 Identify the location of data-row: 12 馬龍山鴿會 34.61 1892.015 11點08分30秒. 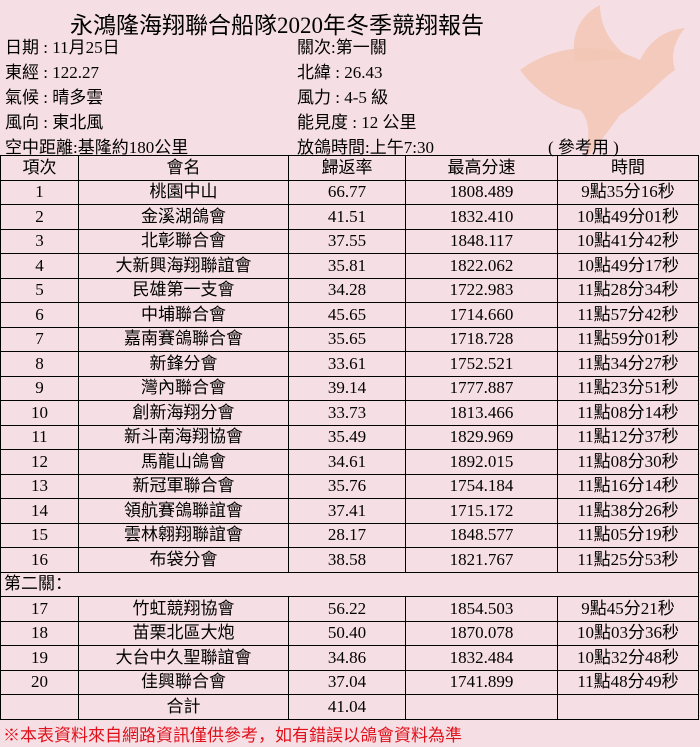
(349, 462).